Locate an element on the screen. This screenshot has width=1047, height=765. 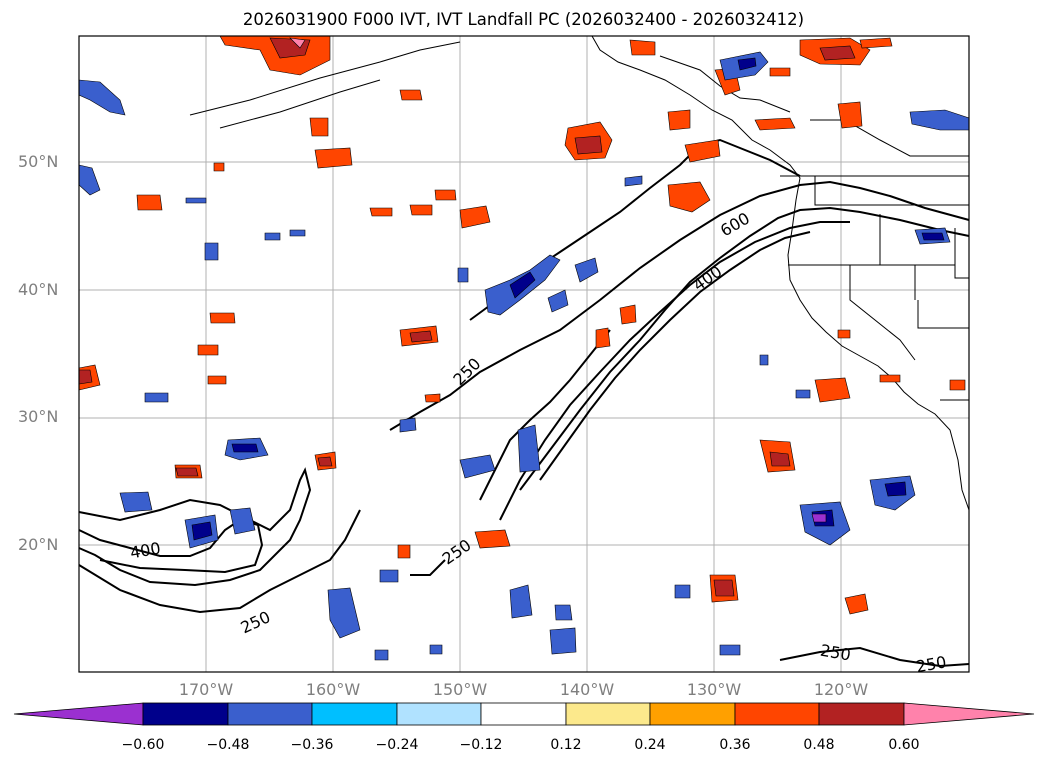
colorbar-extend-left is located at coordinates (78, 714).